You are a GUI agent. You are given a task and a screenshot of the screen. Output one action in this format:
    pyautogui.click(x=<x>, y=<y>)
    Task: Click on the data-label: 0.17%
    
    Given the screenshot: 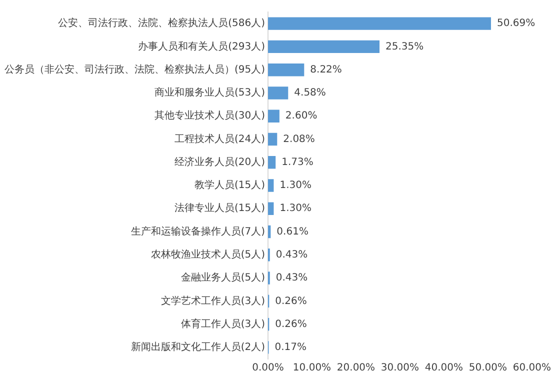 What is the action you would take?
    pyautogui.click(x=290, y=348)
    